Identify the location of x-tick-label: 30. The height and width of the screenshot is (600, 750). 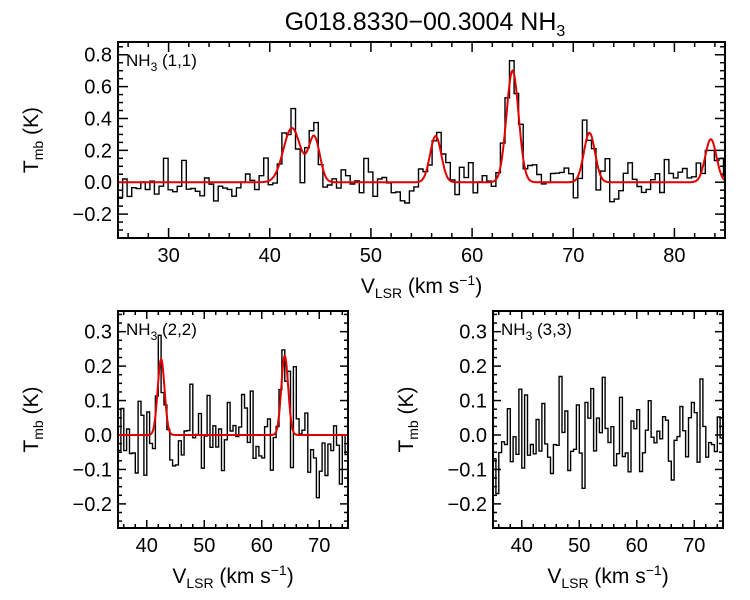
(168, 256).